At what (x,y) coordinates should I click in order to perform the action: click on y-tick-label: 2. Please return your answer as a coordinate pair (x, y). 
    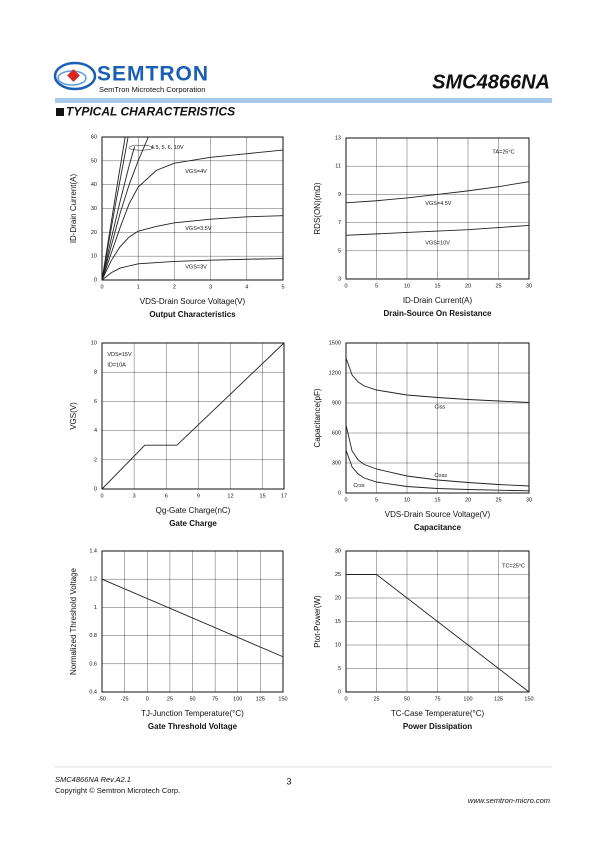
    Looking at the image, I should click on (95, 460).